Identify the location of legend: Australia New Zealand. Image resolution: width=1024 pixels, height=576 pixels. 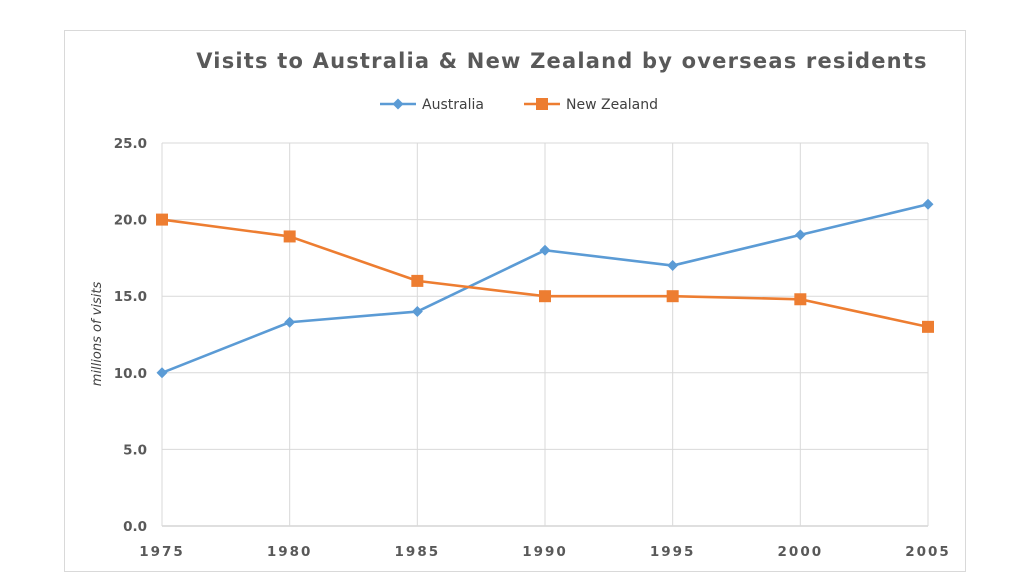
(519, 105).